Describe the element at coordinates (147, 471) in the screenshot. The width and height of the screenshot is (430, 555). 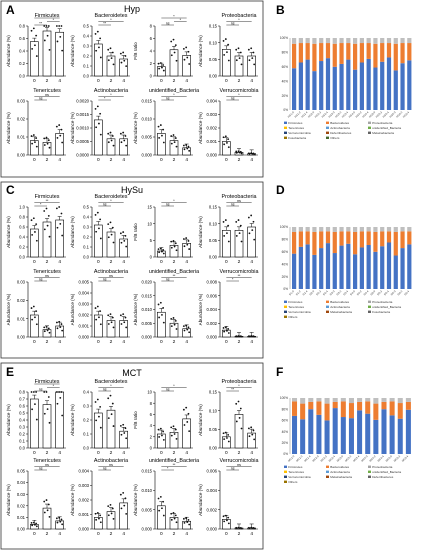
I see `y-tick-label: 0.015` at that location.